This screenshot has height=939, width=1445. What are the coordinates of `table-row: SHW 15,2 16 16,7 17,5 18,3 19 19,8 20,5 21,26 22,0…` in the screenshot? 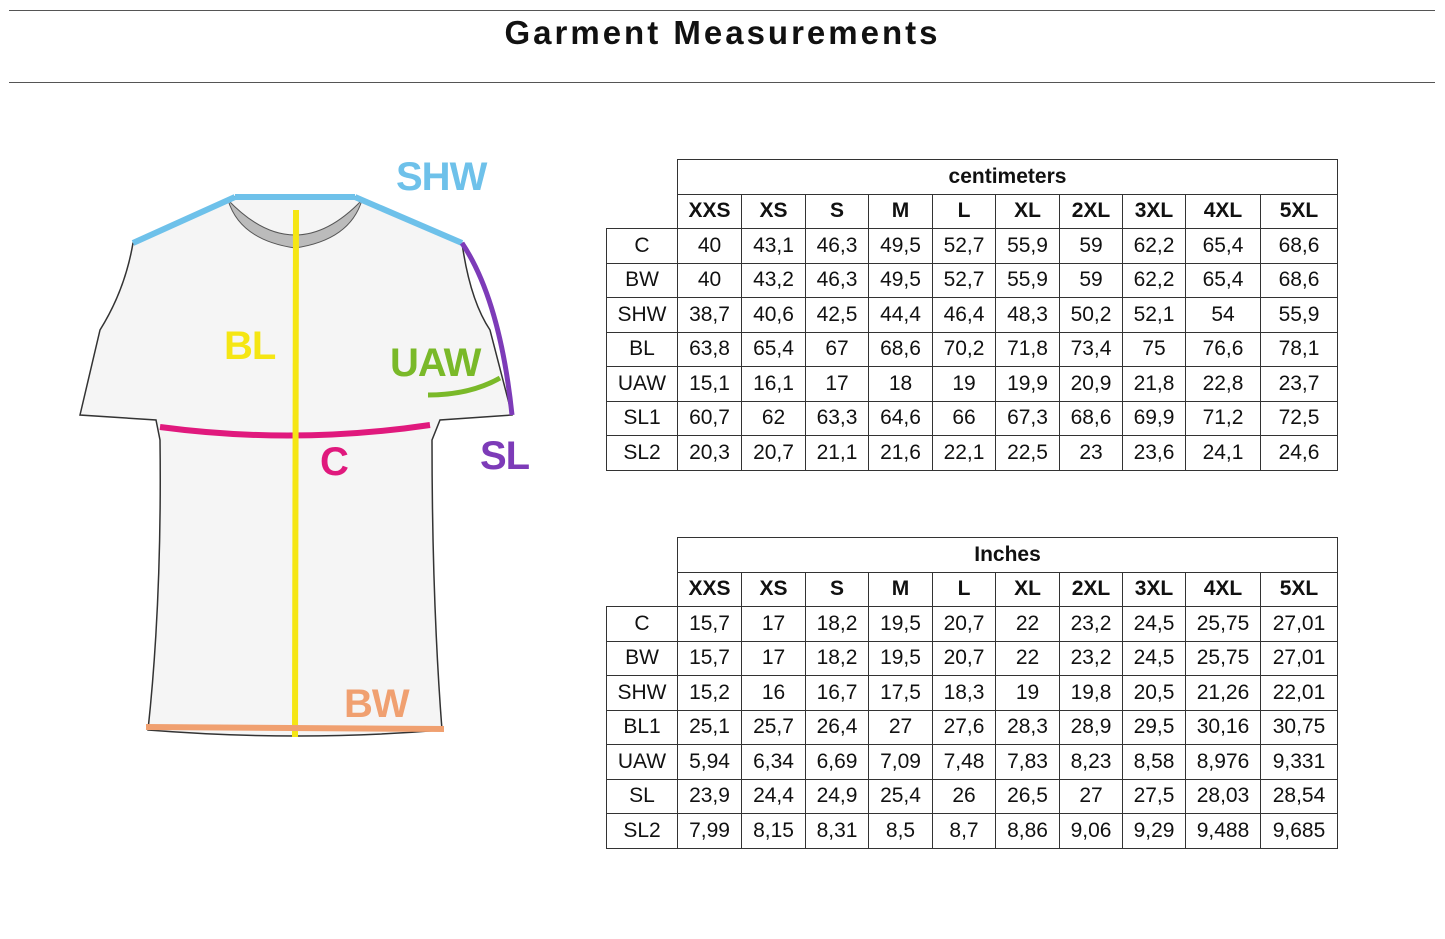 It's located at (972, 693).